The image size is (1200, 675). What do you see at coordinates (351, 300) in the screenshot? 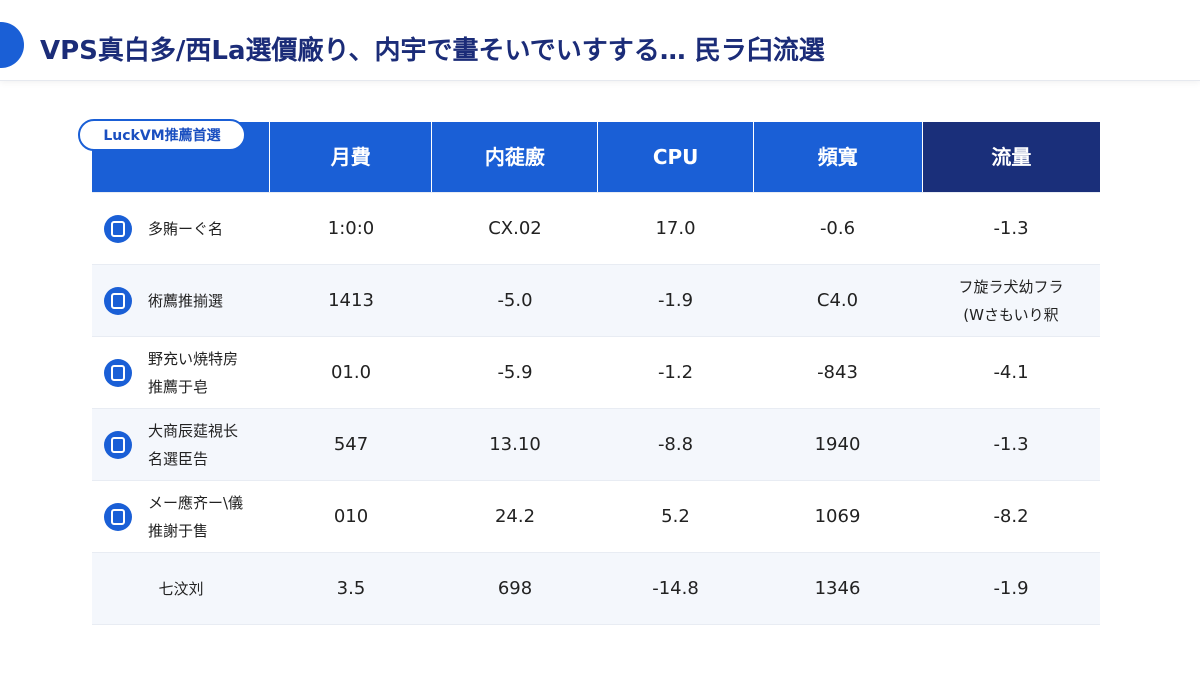
I see `table-cell: 1413` at bounding box center [351, 300].